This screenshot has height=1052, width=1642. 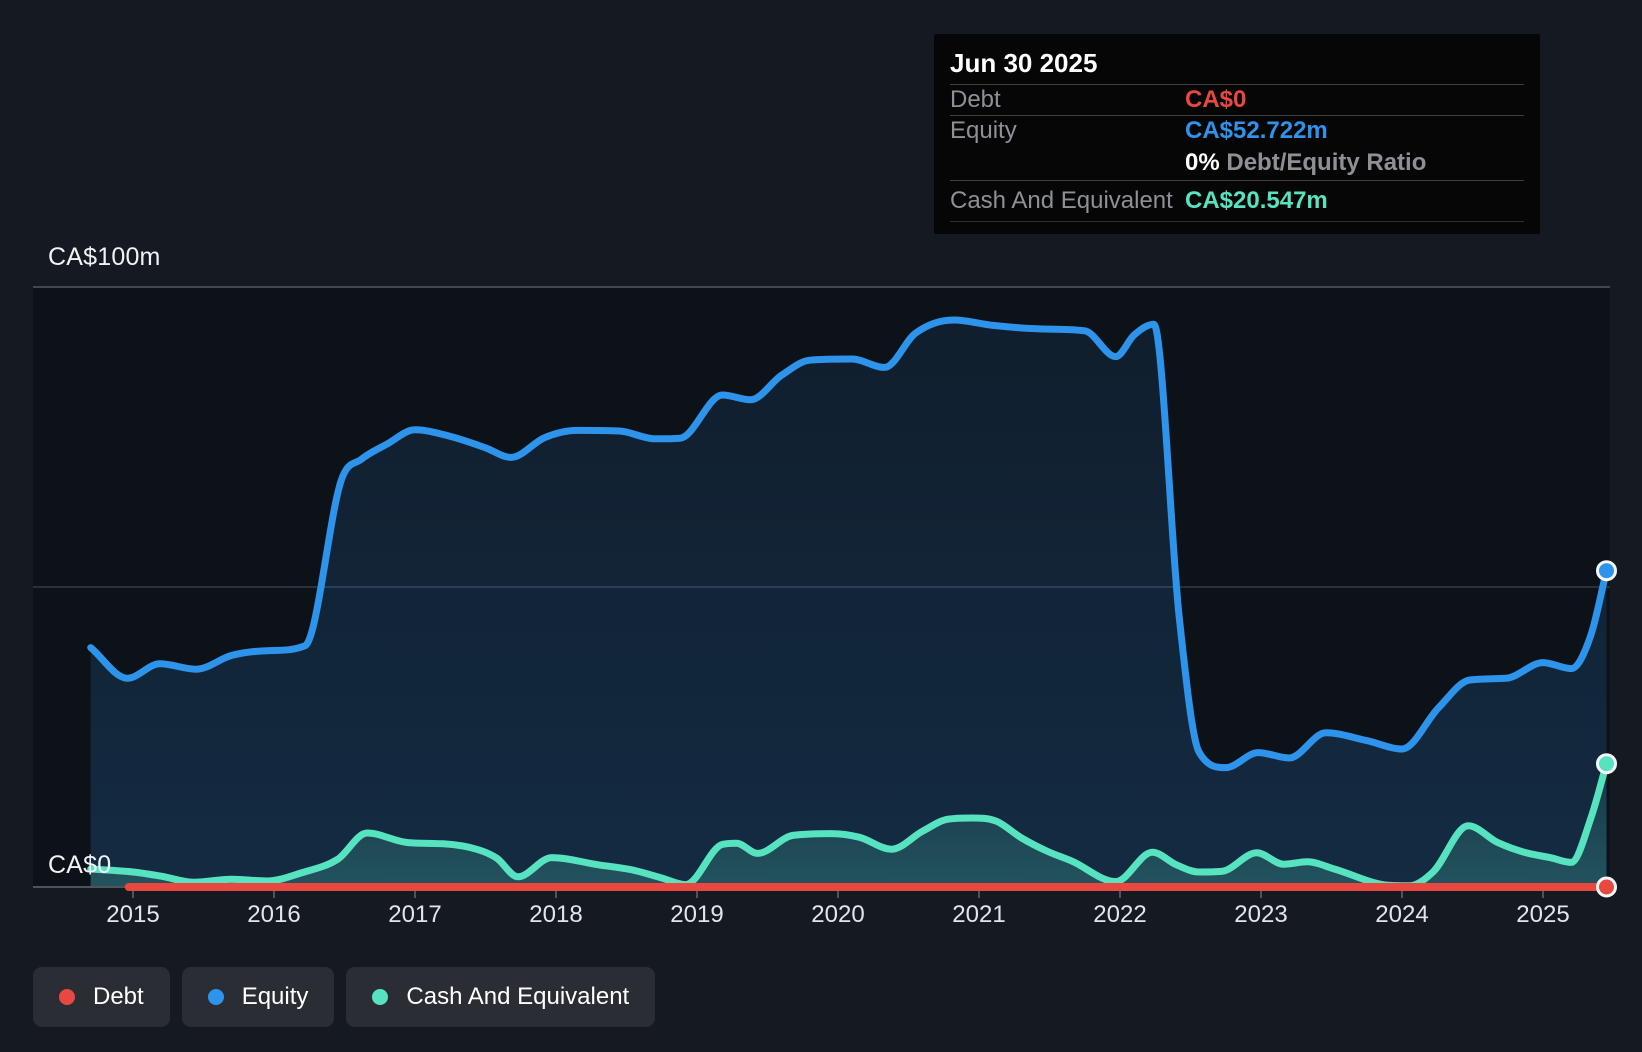 I want to click on legend: Debt Equity Cash And Equivalent, so click(x=344, y=997).